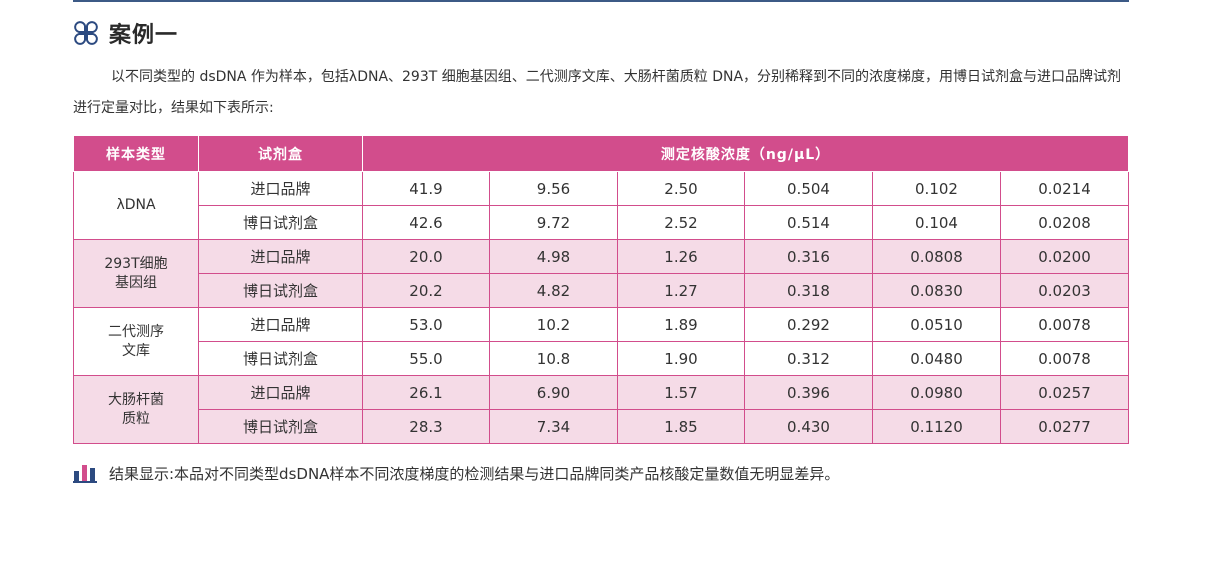 Image resolution: width=1207 pixels, height=562 pixels. Describe the element at coordinates (136, 331) in the screenshot. I see `sample-type-line: 二代测序` at that location.